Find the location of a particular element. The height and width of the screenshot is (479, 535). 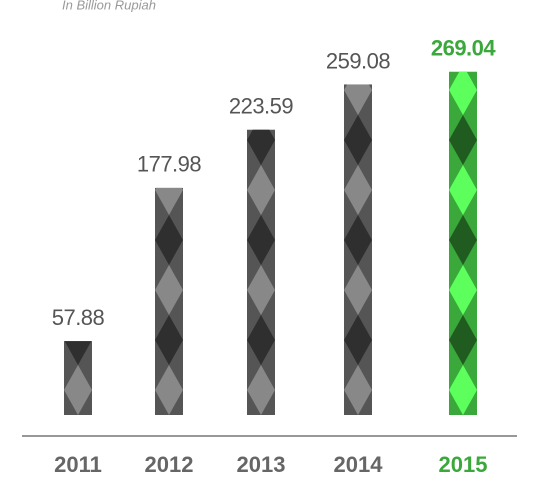

value-label: 177.98 is located at coordinates (169, 164).